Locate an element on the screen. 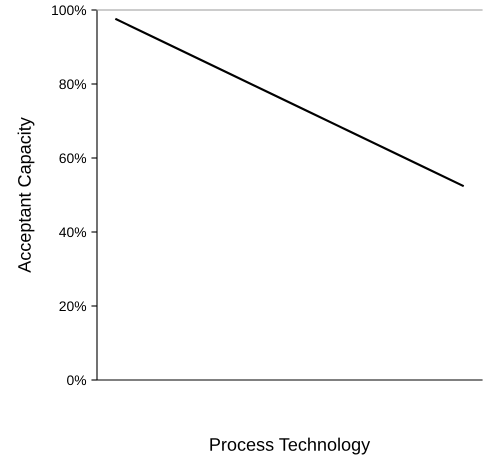  y-tick-label: 40% is located at coordinates (72, 232).